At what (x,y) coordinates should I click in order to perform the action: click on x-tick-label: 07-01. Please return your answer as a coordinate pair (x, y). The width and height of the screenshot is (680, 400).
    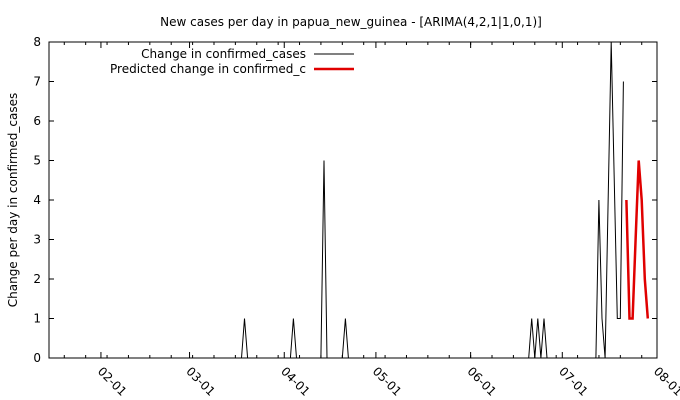
    Looking at the image, I should click on (573, 381).